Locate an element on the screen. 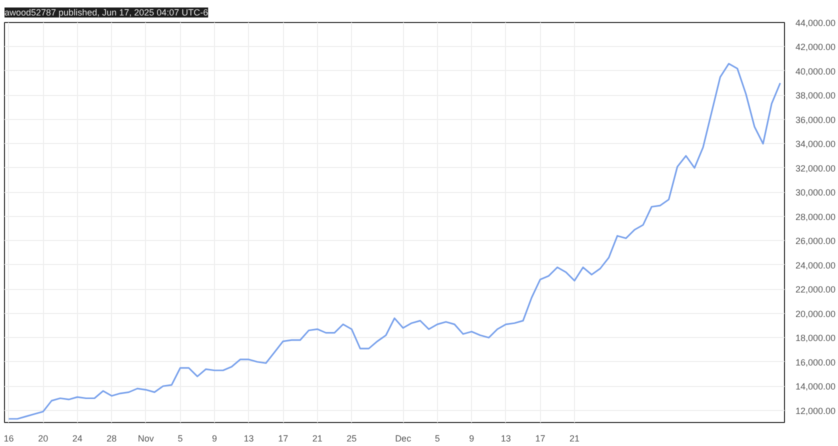 Image resolution: width=838 pixels, height=446 pixels. text: awood52787 published, Jun 17, 2025 04:07 UTC-6 is located at coordinates (106, 13).